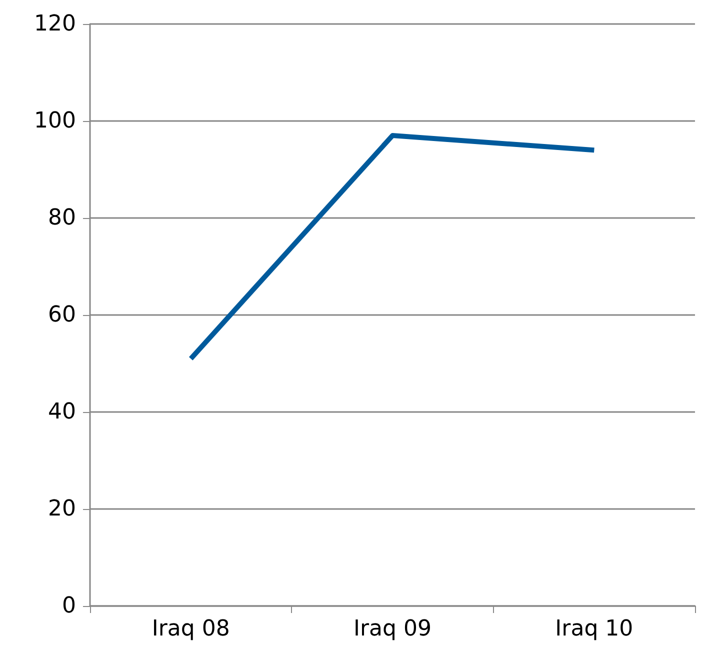 This screenshot has height=659, width=705. Describe the element at coordinates (594, 629) in the screenshot. I see `x-tick-label: Iraq 10` at that location.